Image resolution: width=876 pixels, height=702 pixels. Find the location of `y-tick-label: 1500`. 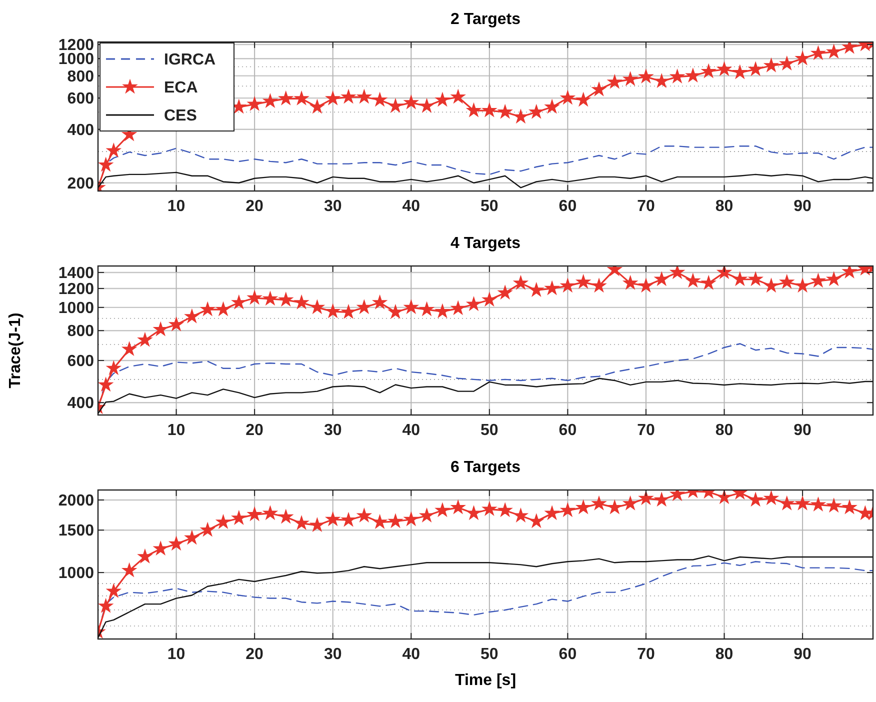

y-tick-label: 1500 is located at coordinates (76, 531).